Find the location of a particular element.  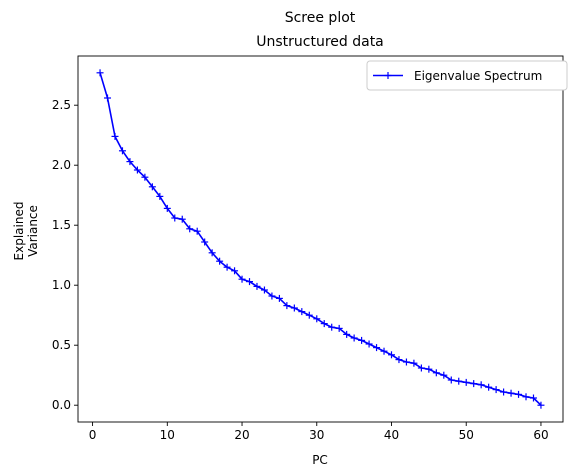

y-tick-label-0: 0.0 is located at coordinates (61, 405).